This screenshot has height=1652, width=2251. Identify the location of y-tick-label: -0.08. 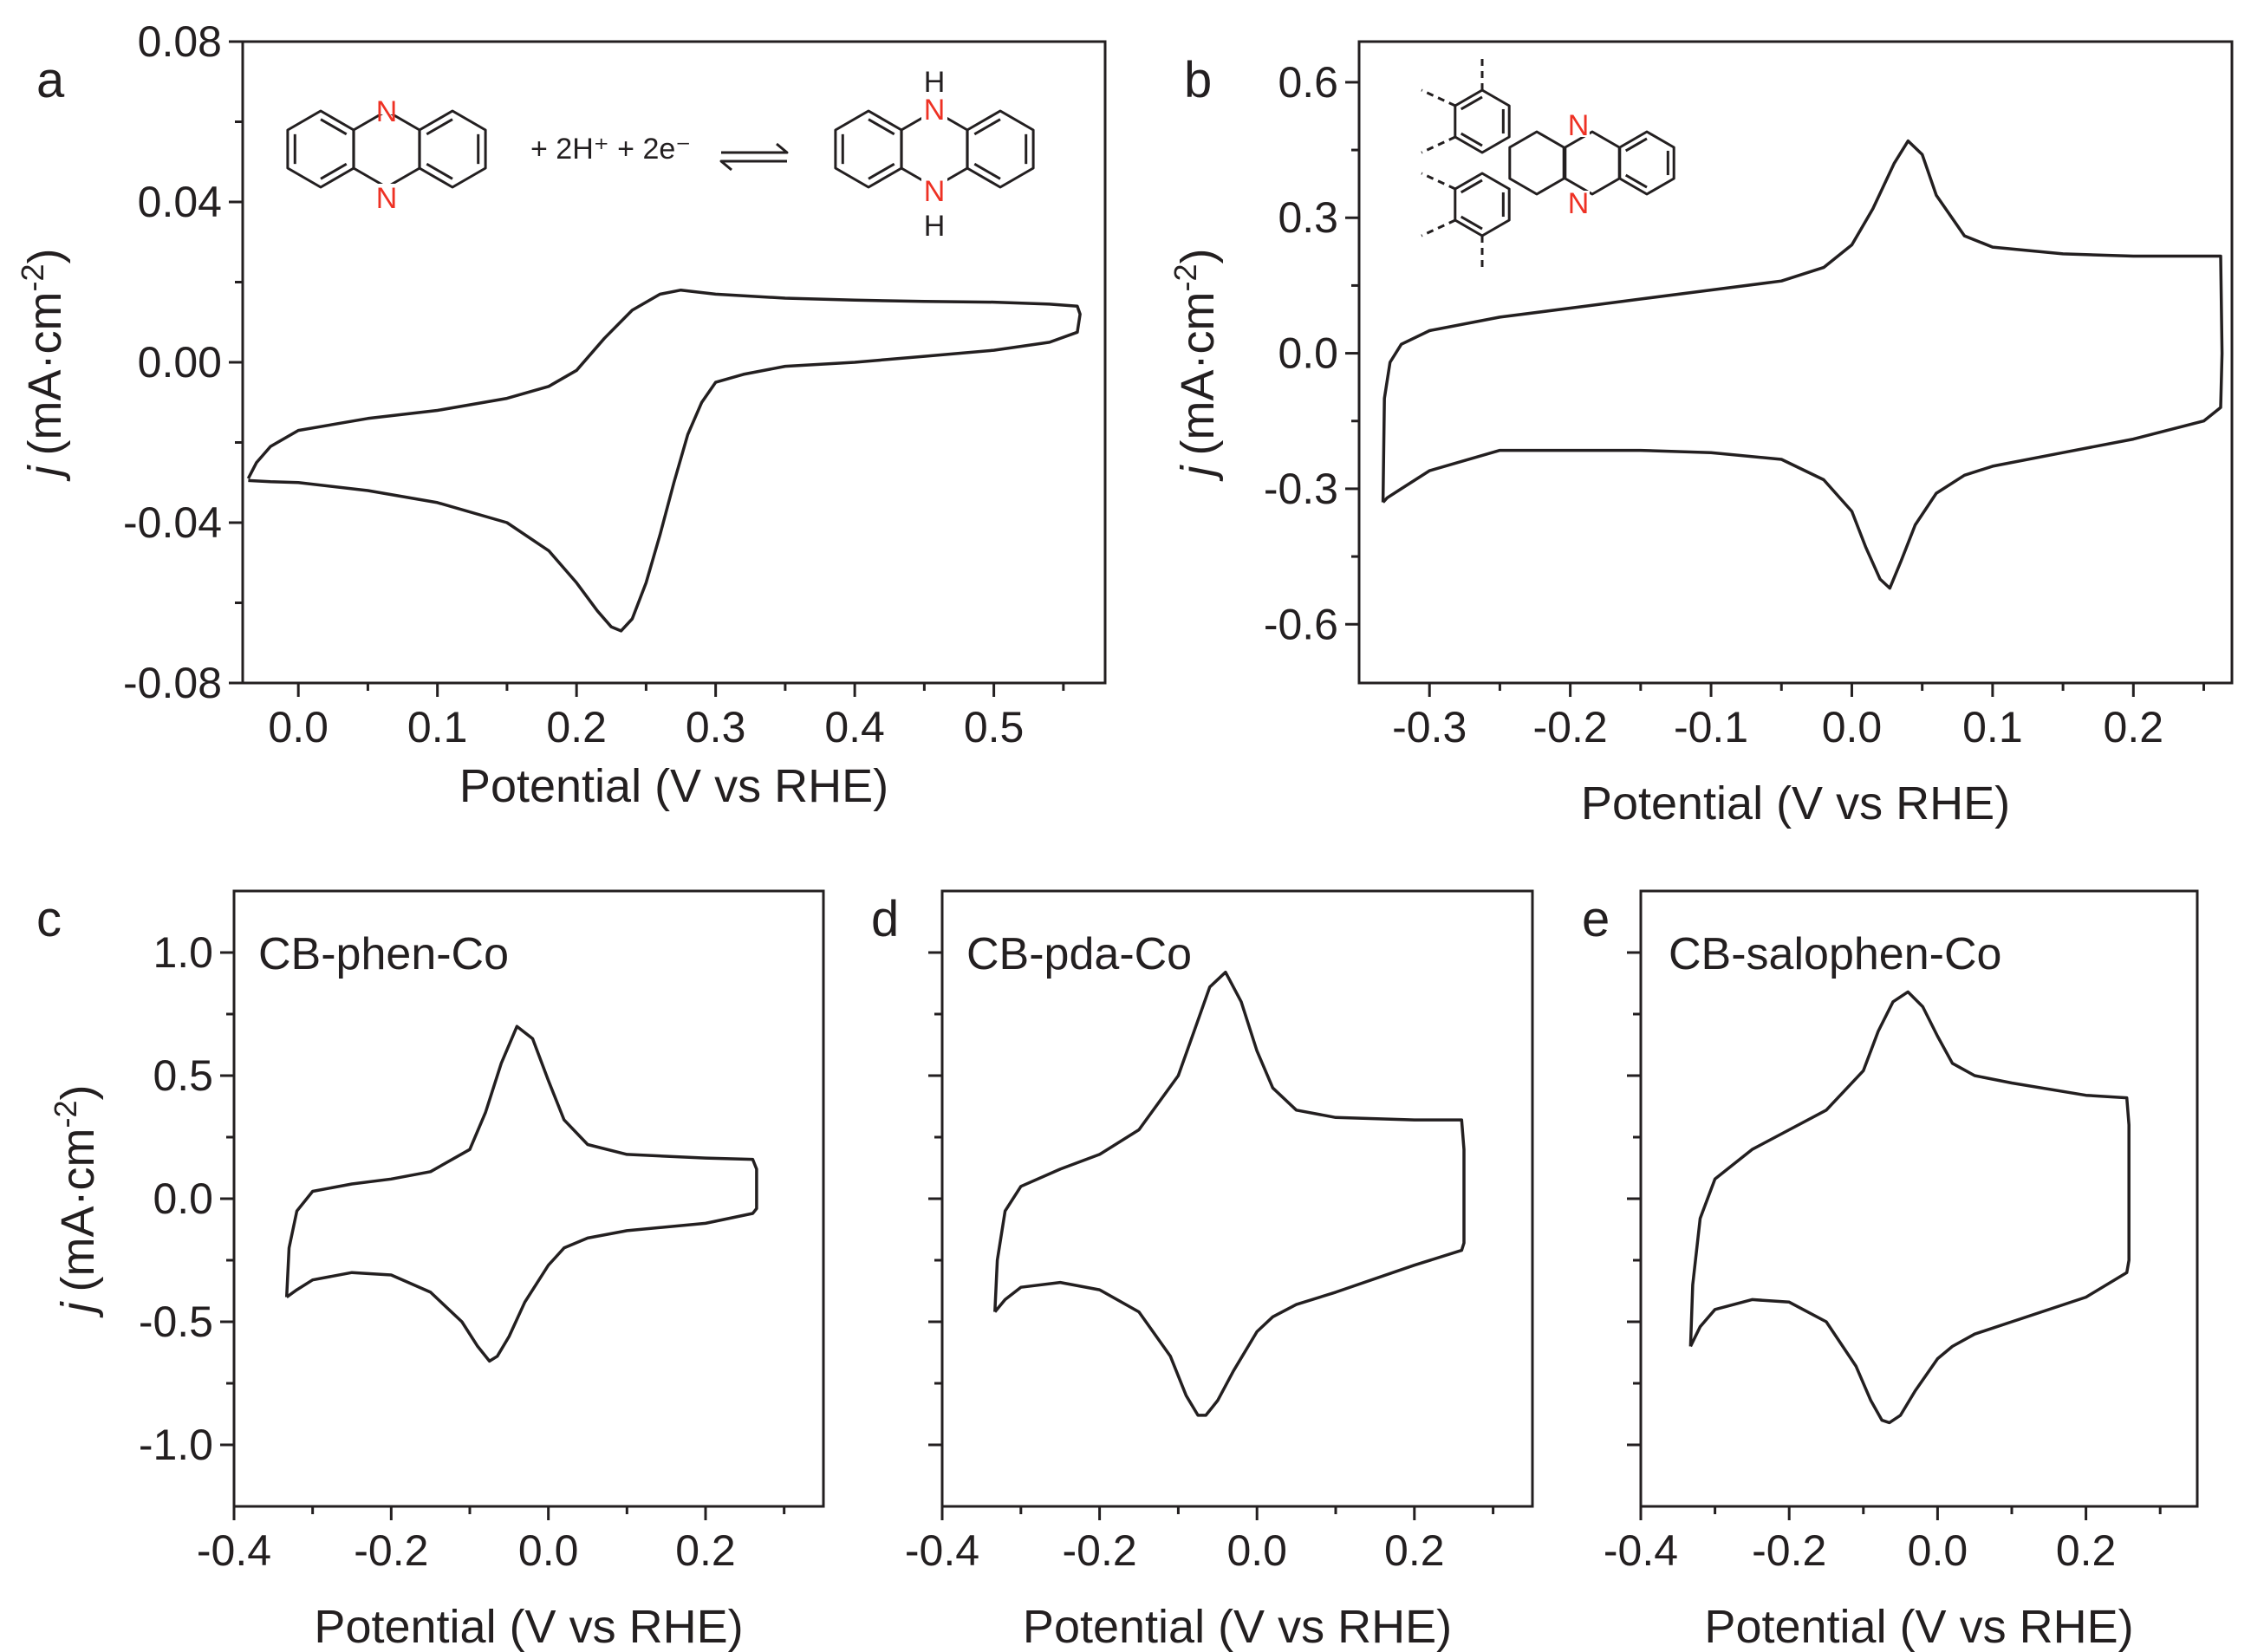
(172, 683).